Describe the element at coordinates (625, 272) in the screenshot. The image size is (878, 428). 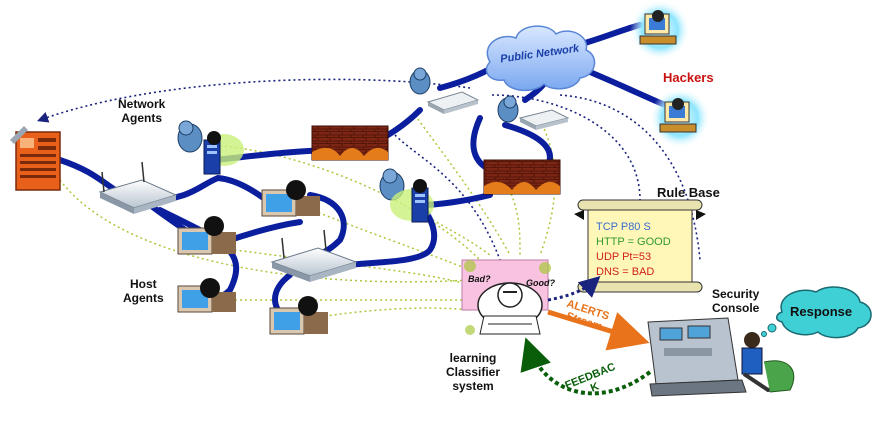
I see `rule-item: DNS = BAD` at that location.